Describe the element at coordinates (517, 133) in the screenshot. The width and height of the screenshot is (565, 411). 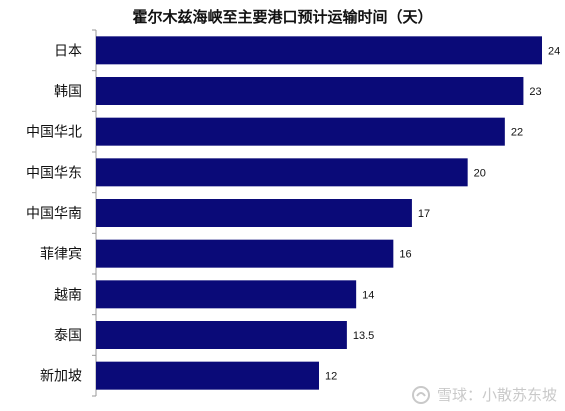
I see `data-label: 22` at that location.